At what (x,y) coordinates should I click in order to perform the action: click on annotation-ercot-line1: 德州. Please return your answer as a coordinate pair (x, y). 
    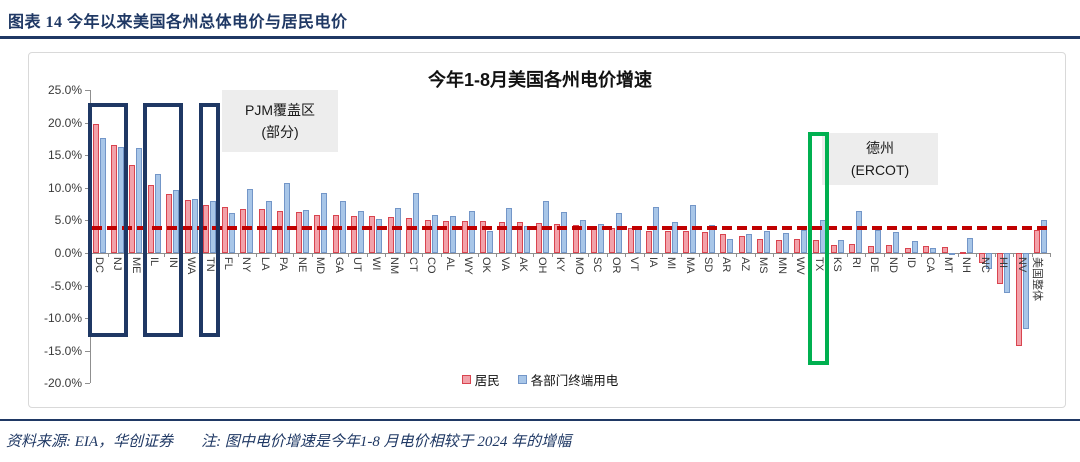
    Looking at the image, I should click on (880, 148).